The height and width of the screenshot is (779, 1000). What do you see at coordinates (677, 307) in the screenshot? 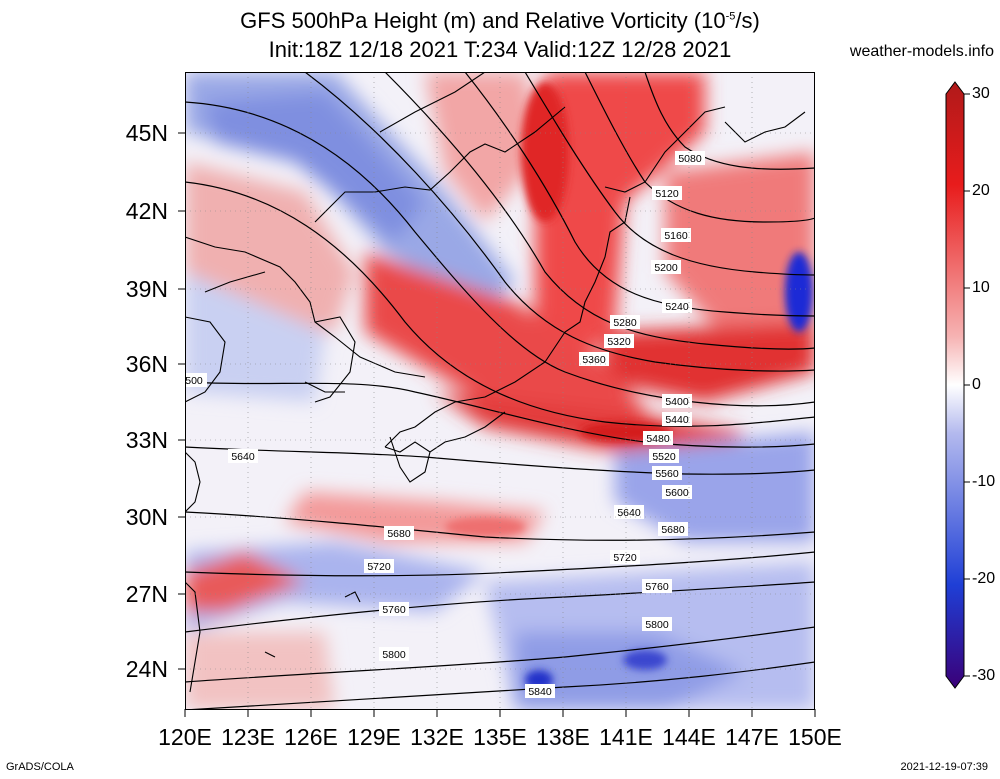
I see `contour-label: 5240` at bounding box center [677, 307].